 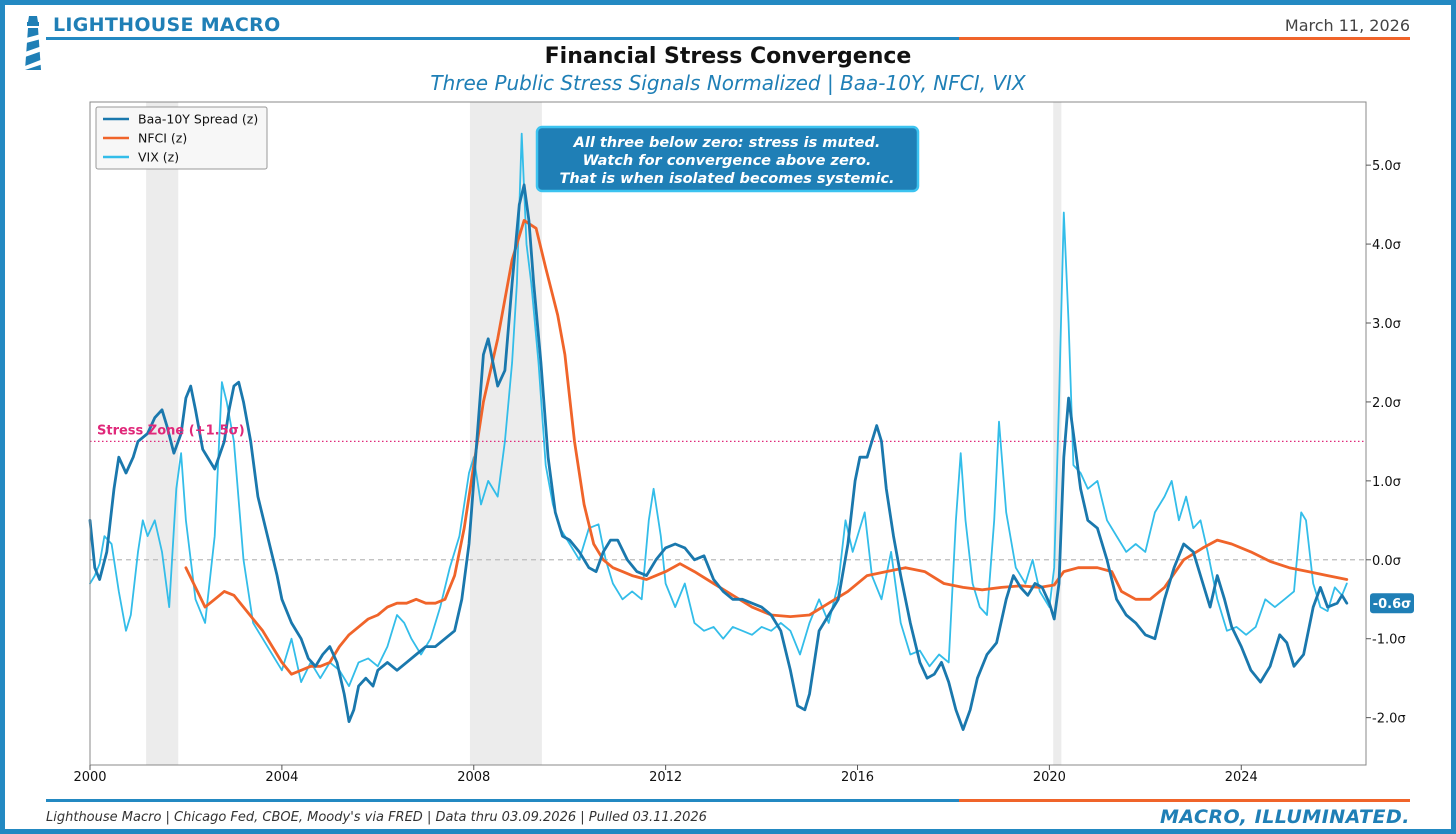 What do you see at coordinates (1284, 817) in the screenshot?
I see `tagline: MACRO, ILLUMINATED.` at bounding box center [1284, 817].